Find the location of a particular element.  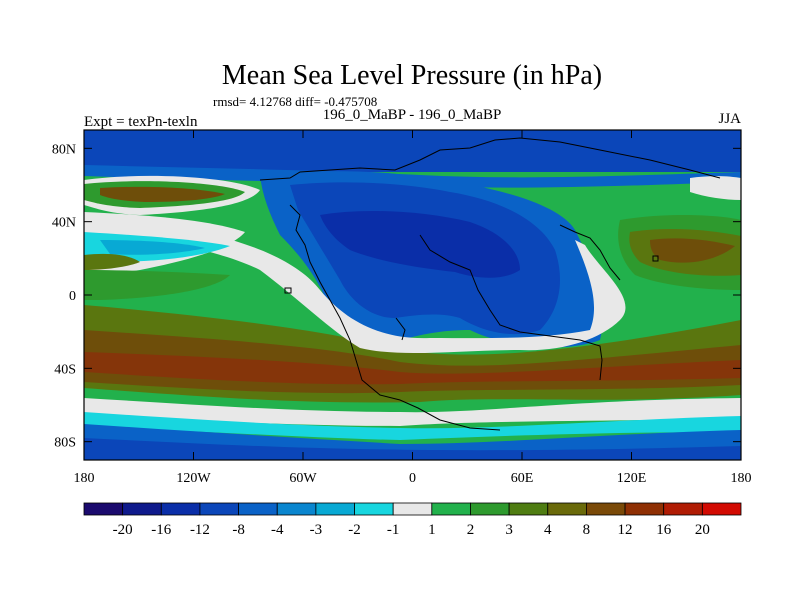

field-band-s3 is located at coordinates (412, 368).